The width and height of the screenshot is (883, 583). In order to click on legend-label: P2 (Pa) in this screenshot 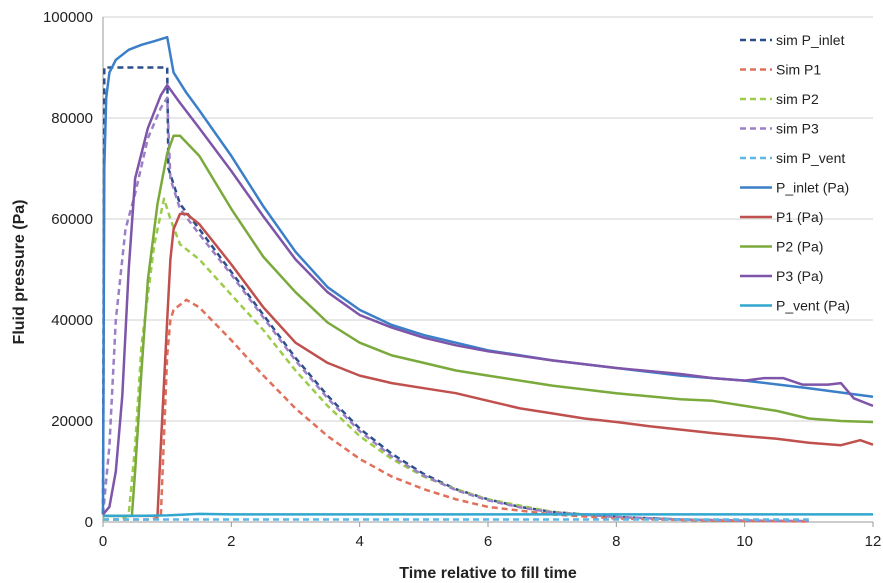, I will do `click(799, 247)`.